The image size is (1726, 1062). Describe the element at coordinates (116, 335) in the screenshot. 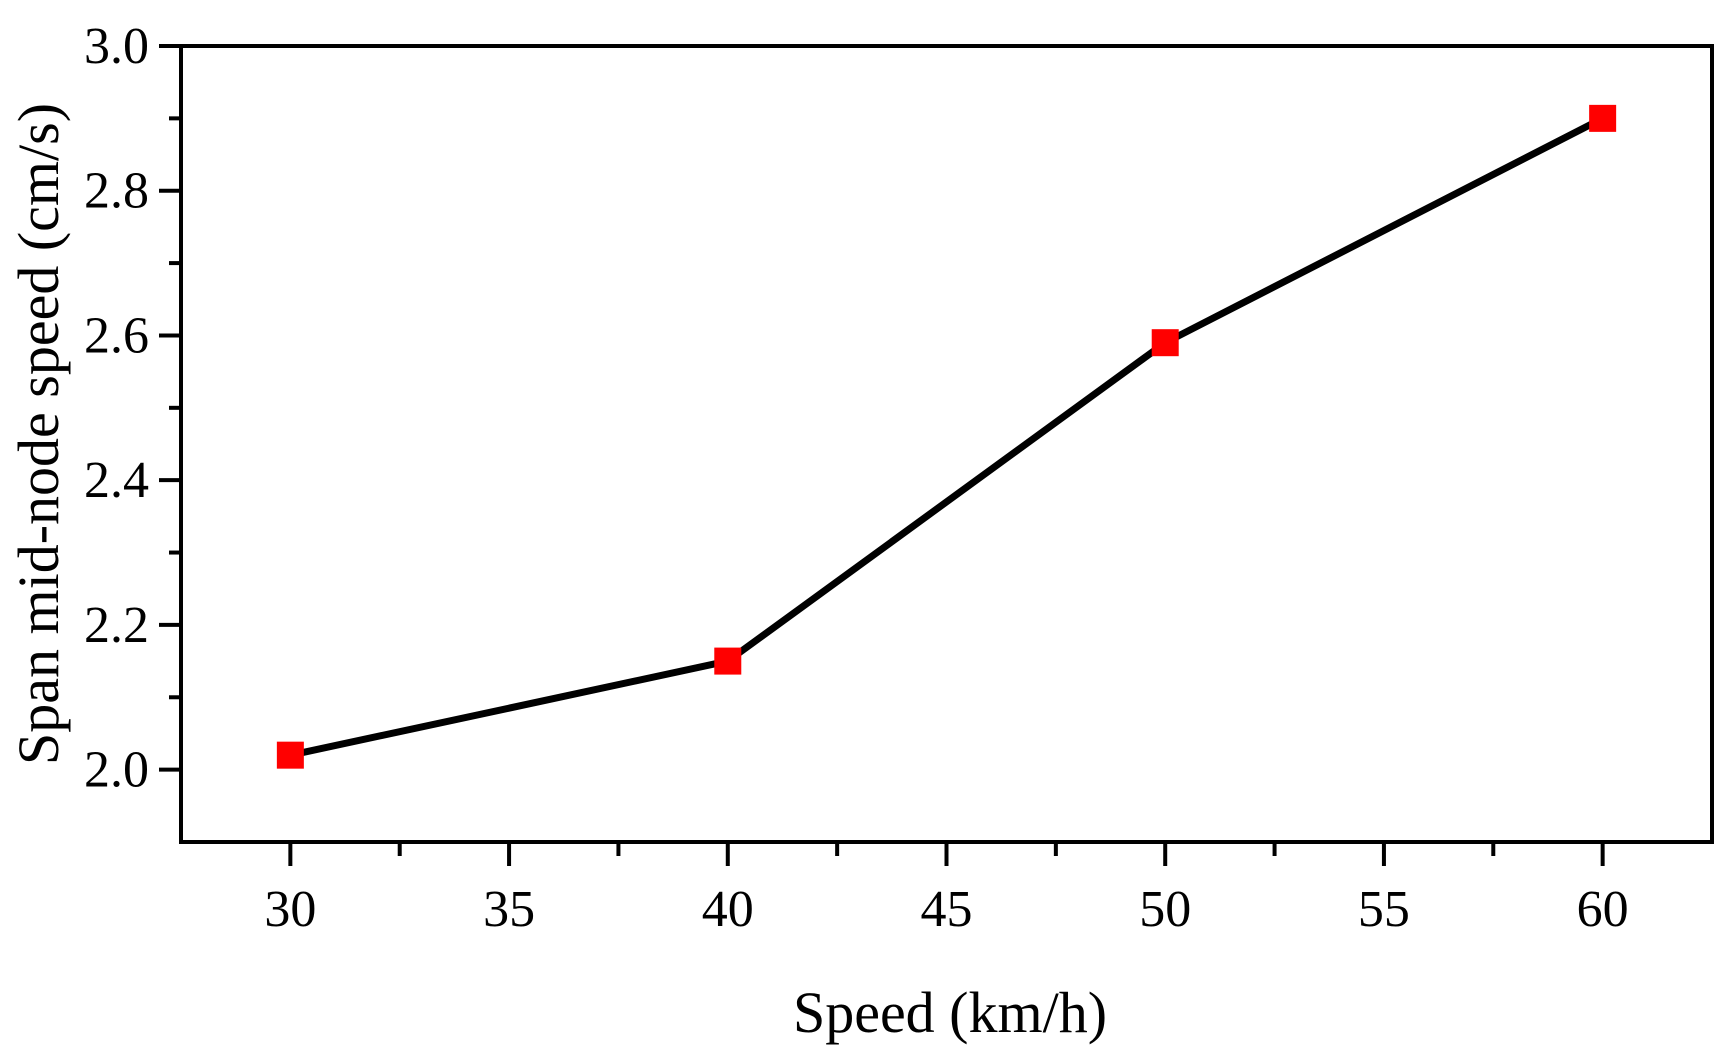

I see `y-tick-label: 2.6` at that location.